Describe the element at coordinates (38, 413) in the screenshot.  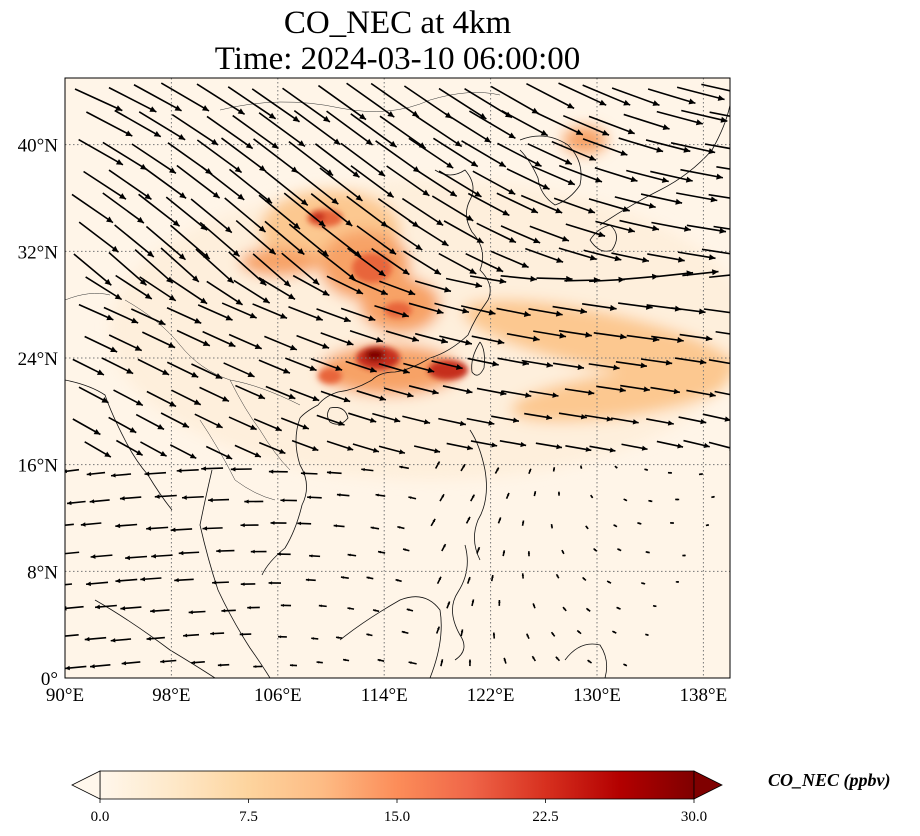
I see `latitude-tick-labels: 0° 8°N 16°N 24°N 32°N 40°N` at that location.